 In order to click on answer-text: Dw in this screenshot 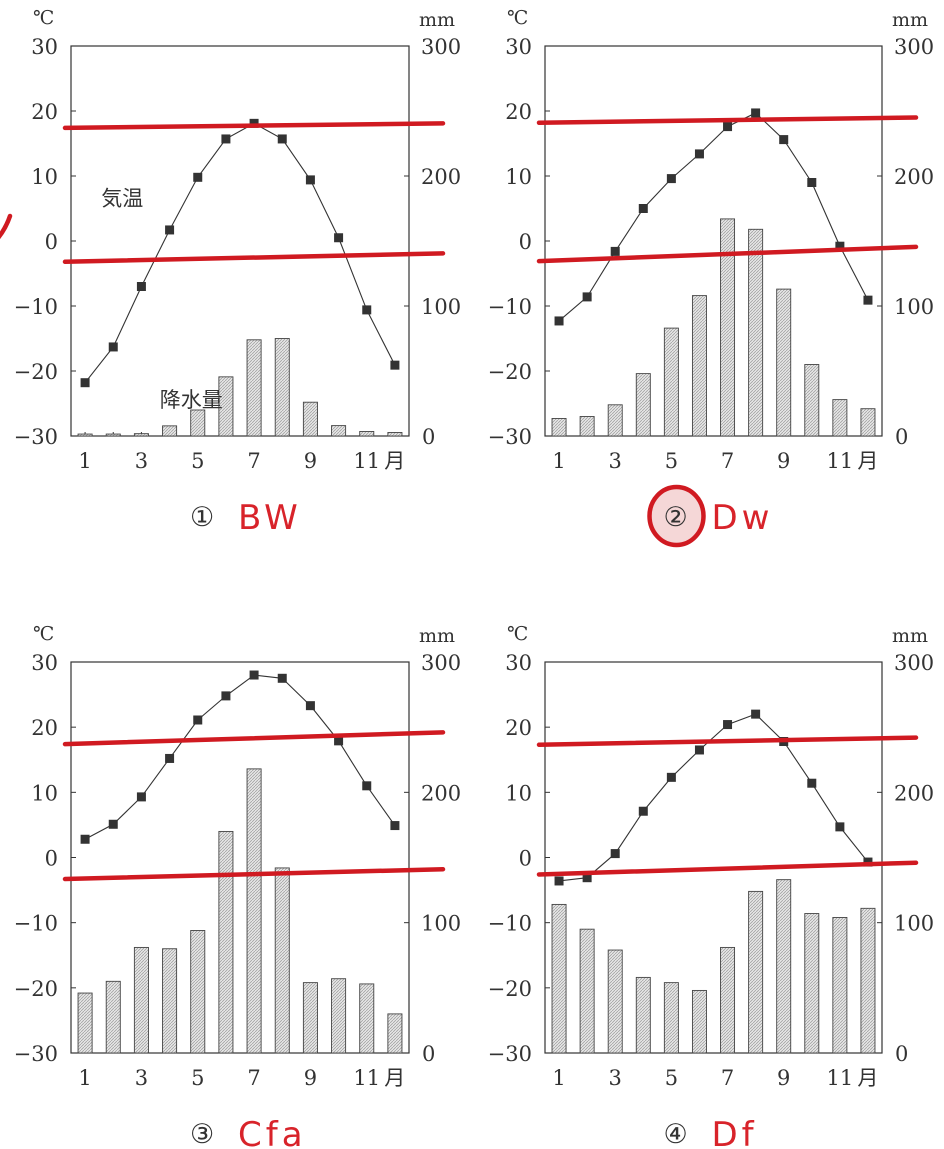, I will do `click(743, 518)`.